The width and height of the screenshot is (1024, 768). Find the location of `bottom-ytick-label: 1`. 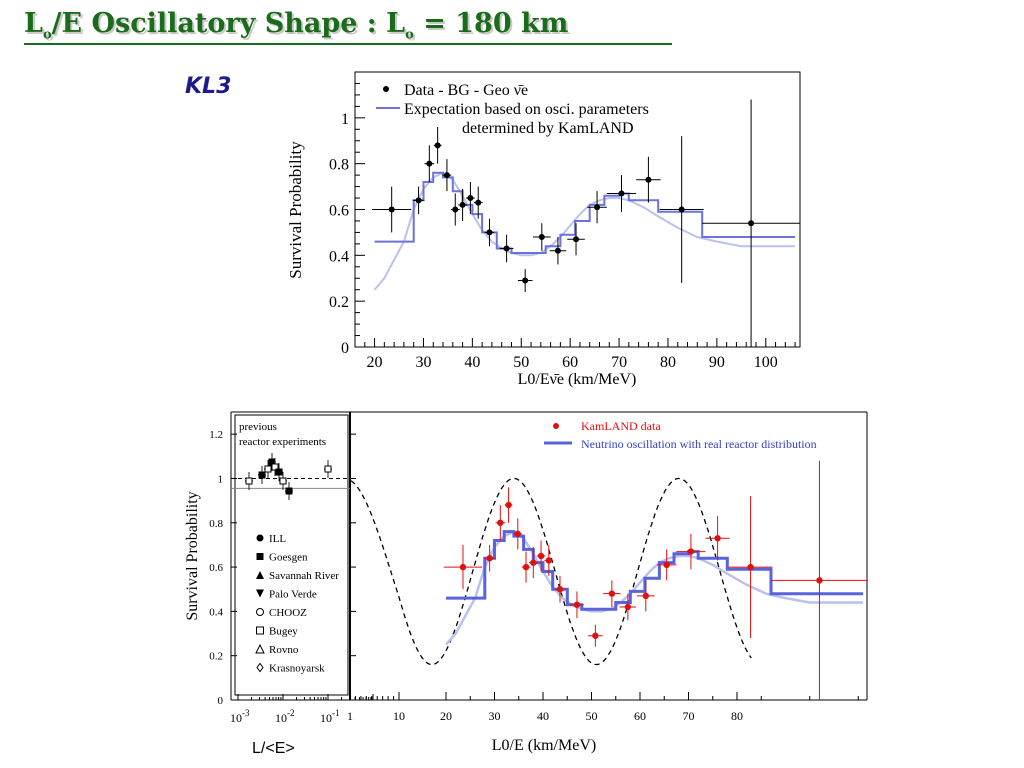

bottom-ytick-label: 1 is located at coordinates (221, 479).